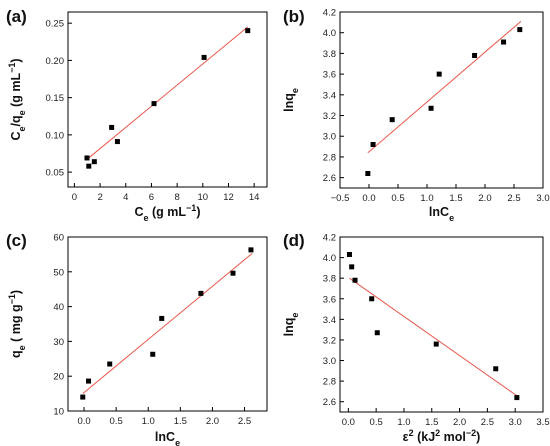 The width and height of the screenshot is (550, 446). What do you see at coordinates (58, 238) in the screenshot?
I see `y-tick-label: 60` at bounding box center [58, 238].